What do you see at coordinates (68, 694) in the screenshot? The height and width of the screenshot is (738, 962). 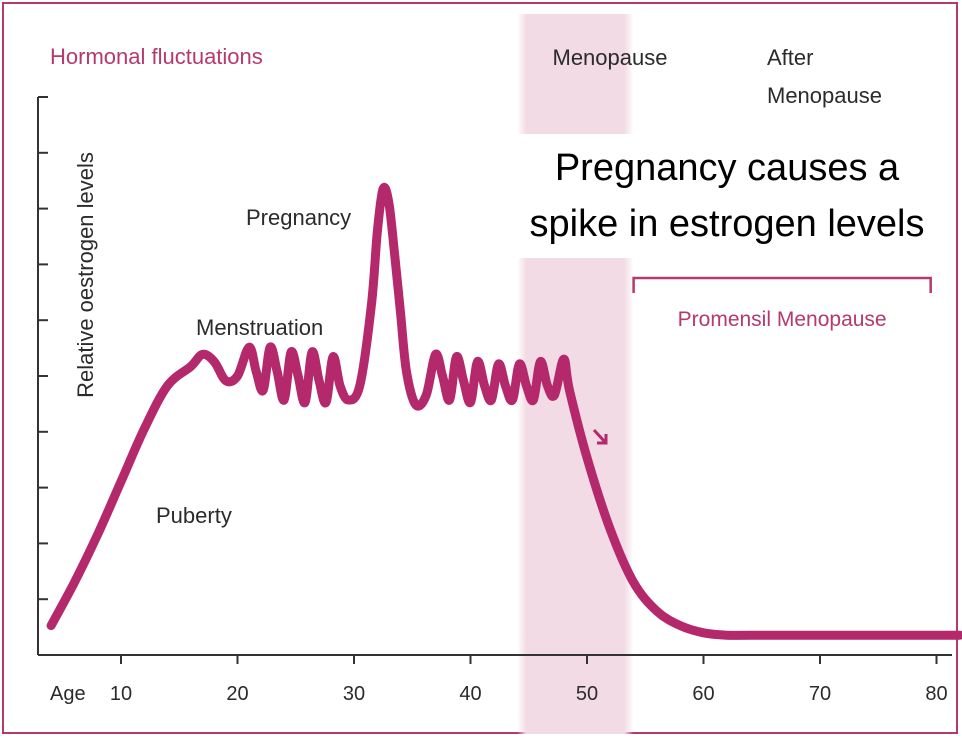 I see `x-axis-label: Age` at bounding box center [68, 694].